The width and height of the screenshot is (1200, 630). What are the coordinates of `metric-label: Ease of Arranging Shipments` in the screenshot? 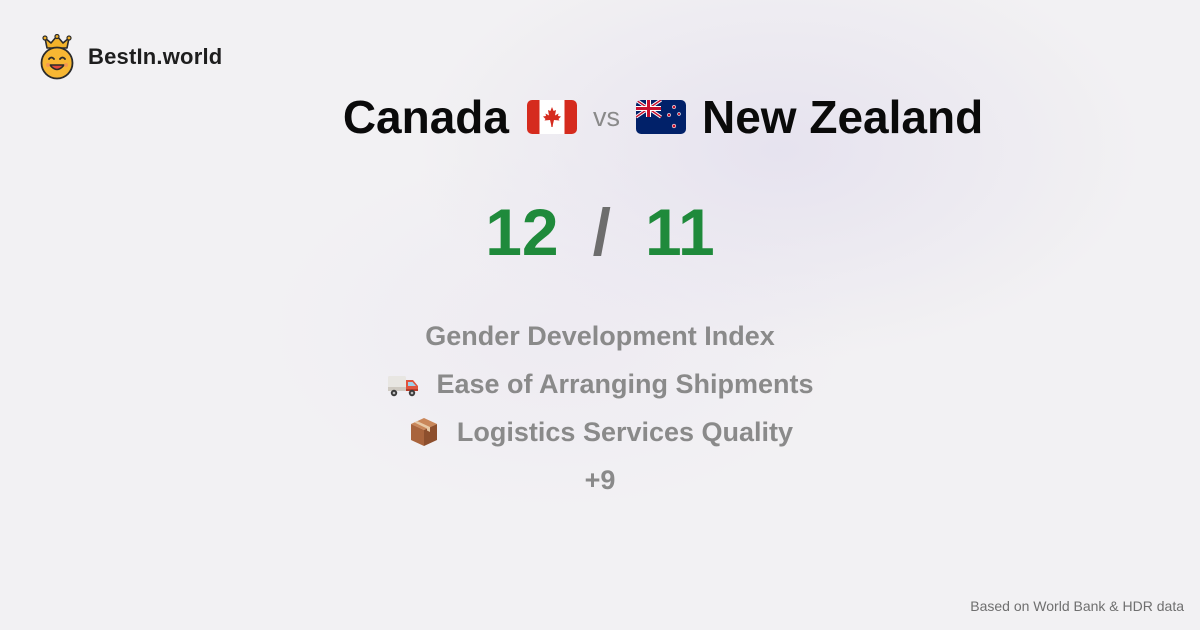 It's located at (625, 383).